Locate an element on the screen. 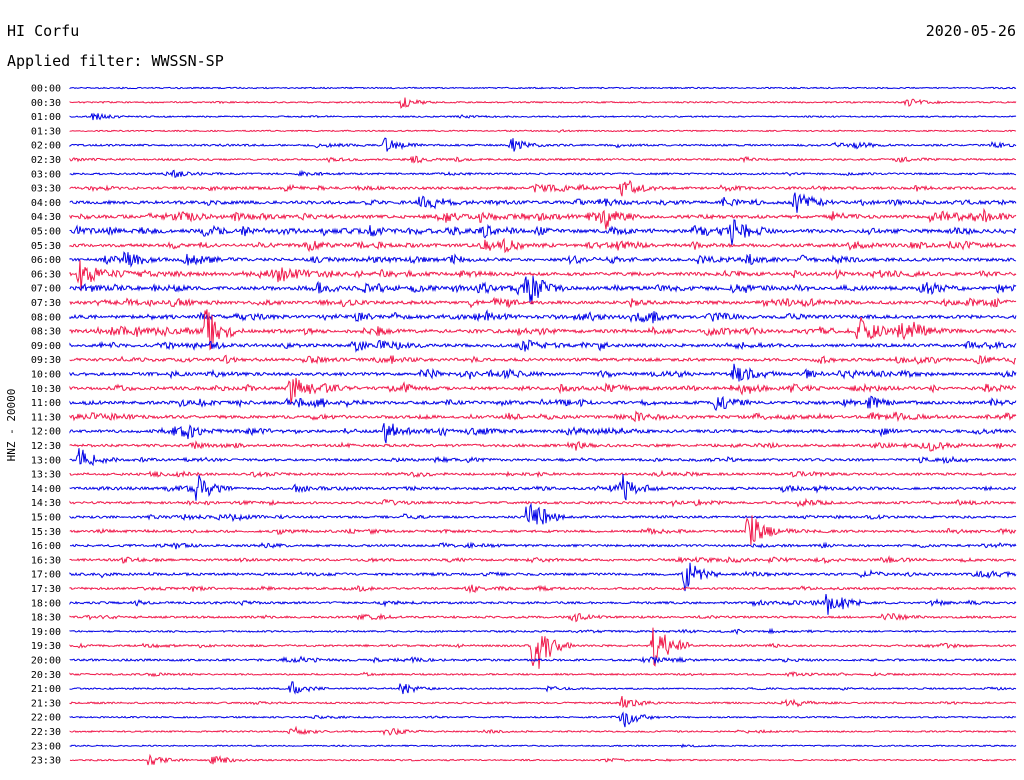  row-time-label: 00:30 is located at coordinates (46, 103).